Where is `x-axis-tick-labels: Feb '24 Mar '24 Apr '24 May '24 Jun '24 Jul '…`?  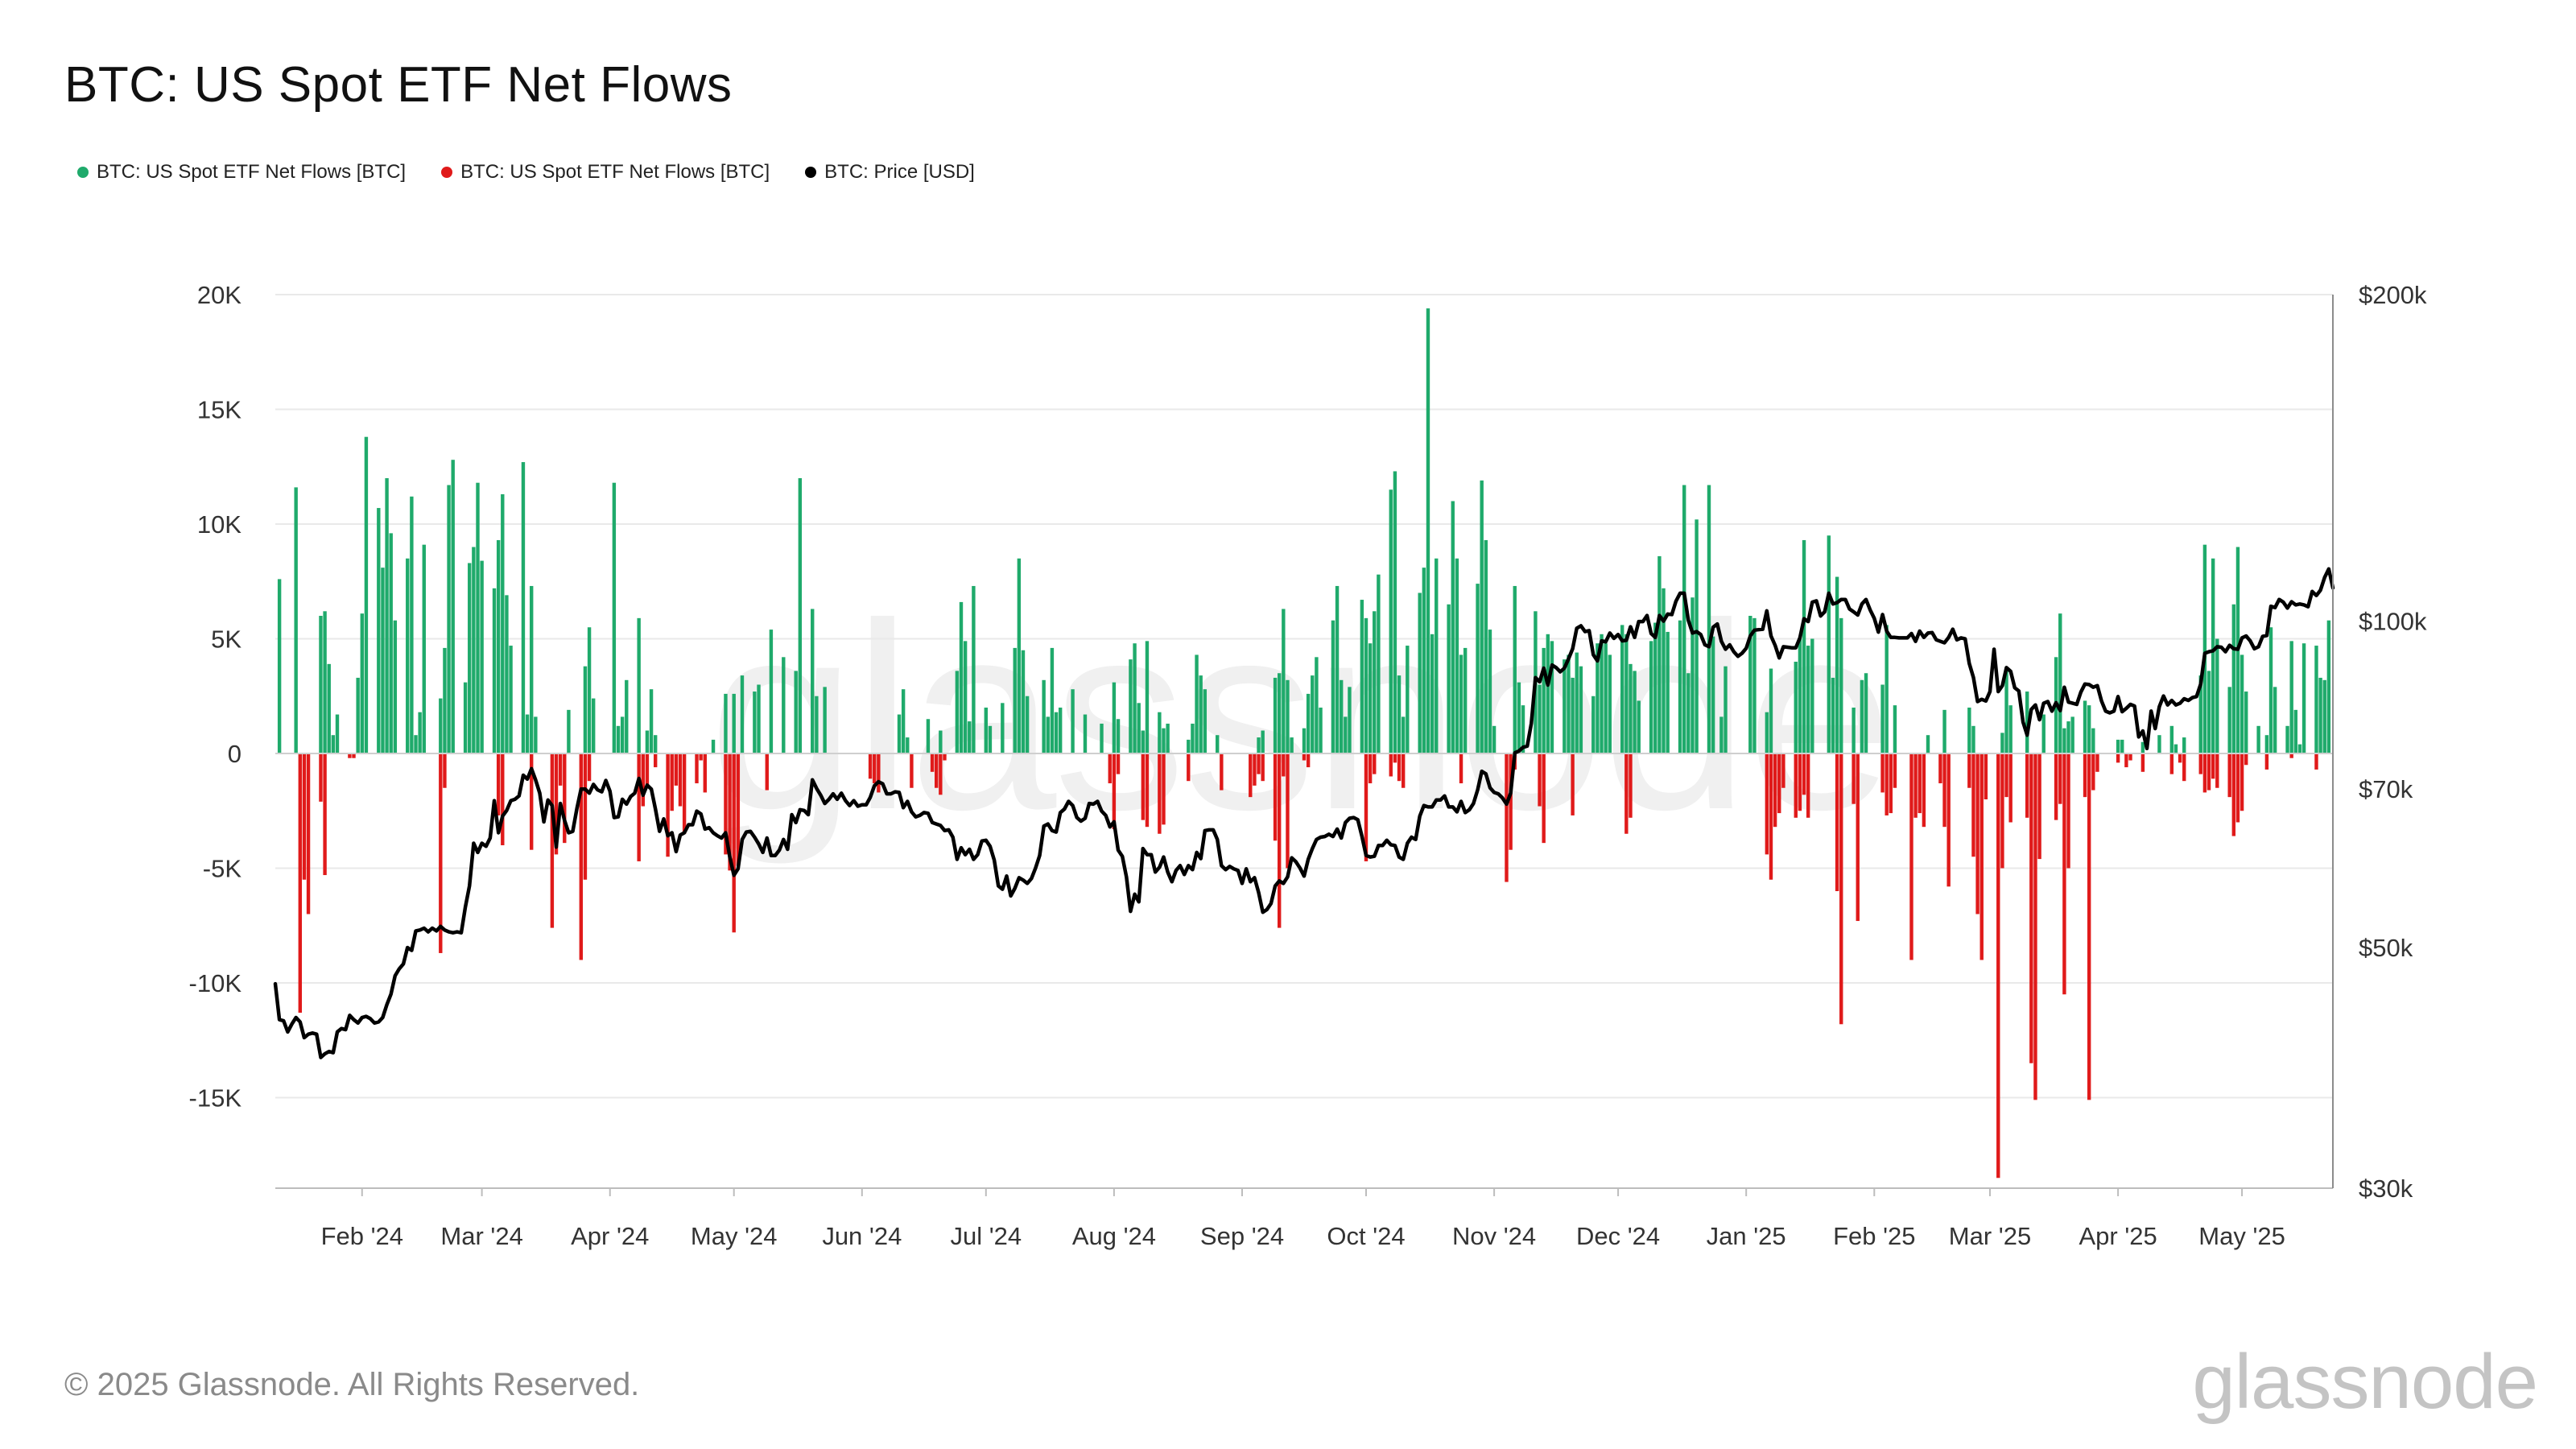 x-axis-tick-labels: Feb '24 Mar '24 Apr '24 May '24 Jun '24 Jul '… is located at coordinates (1303, 1219).